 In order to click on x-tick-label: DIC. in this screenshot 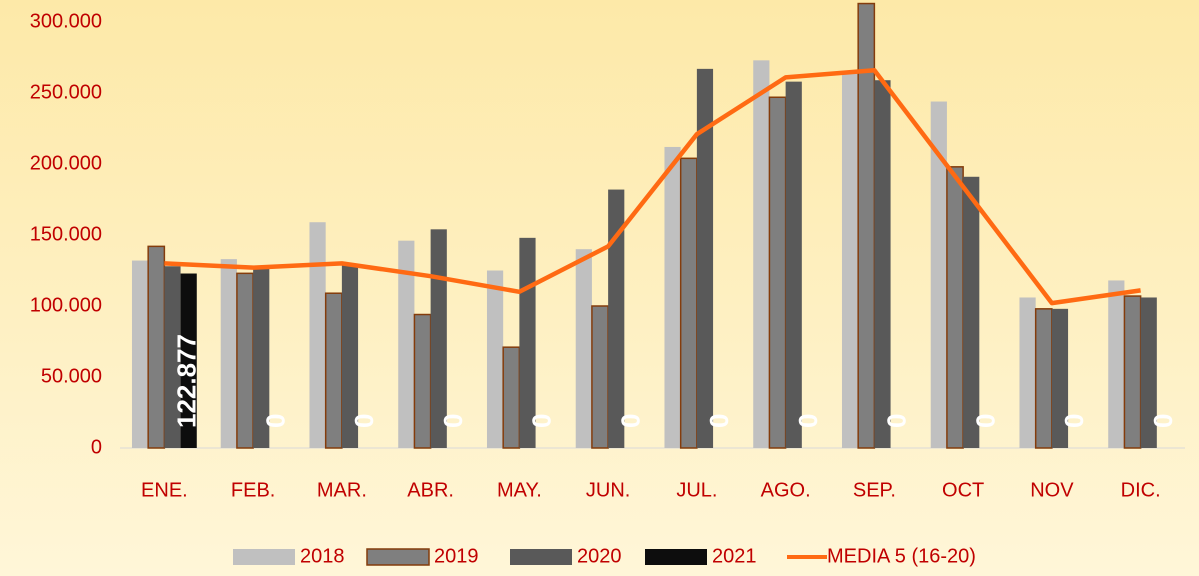, I will do `click(1141, 490)`.